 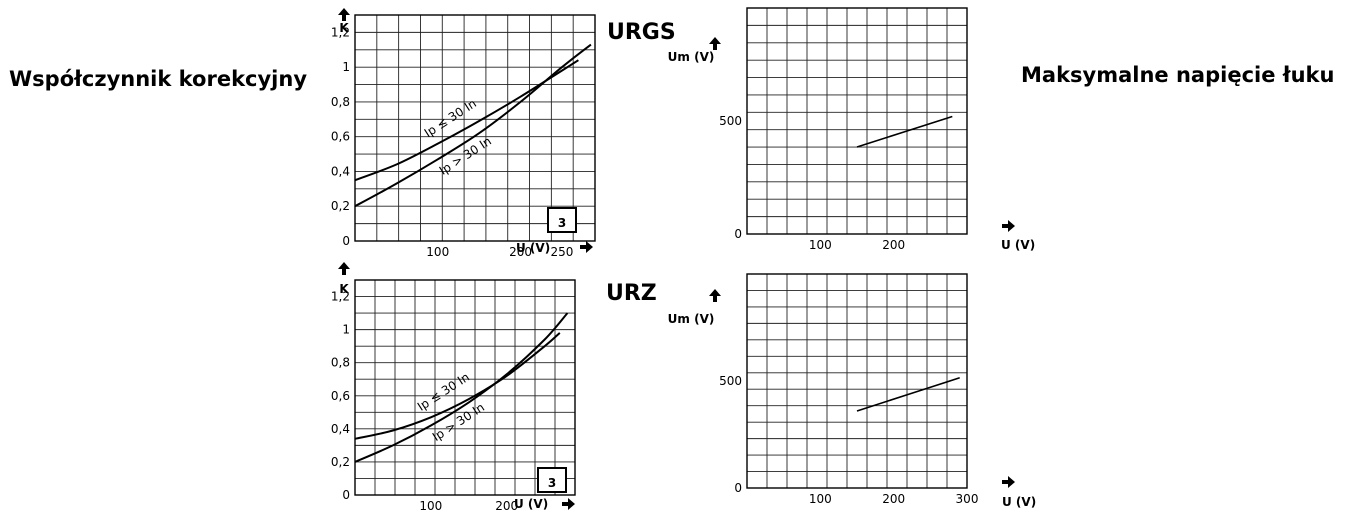 What do you see at coordinates (158, 79) in the screenshot?
I see `correction-factor-label: Współczynnik korekcyjny` at bounding box center [158, 79].